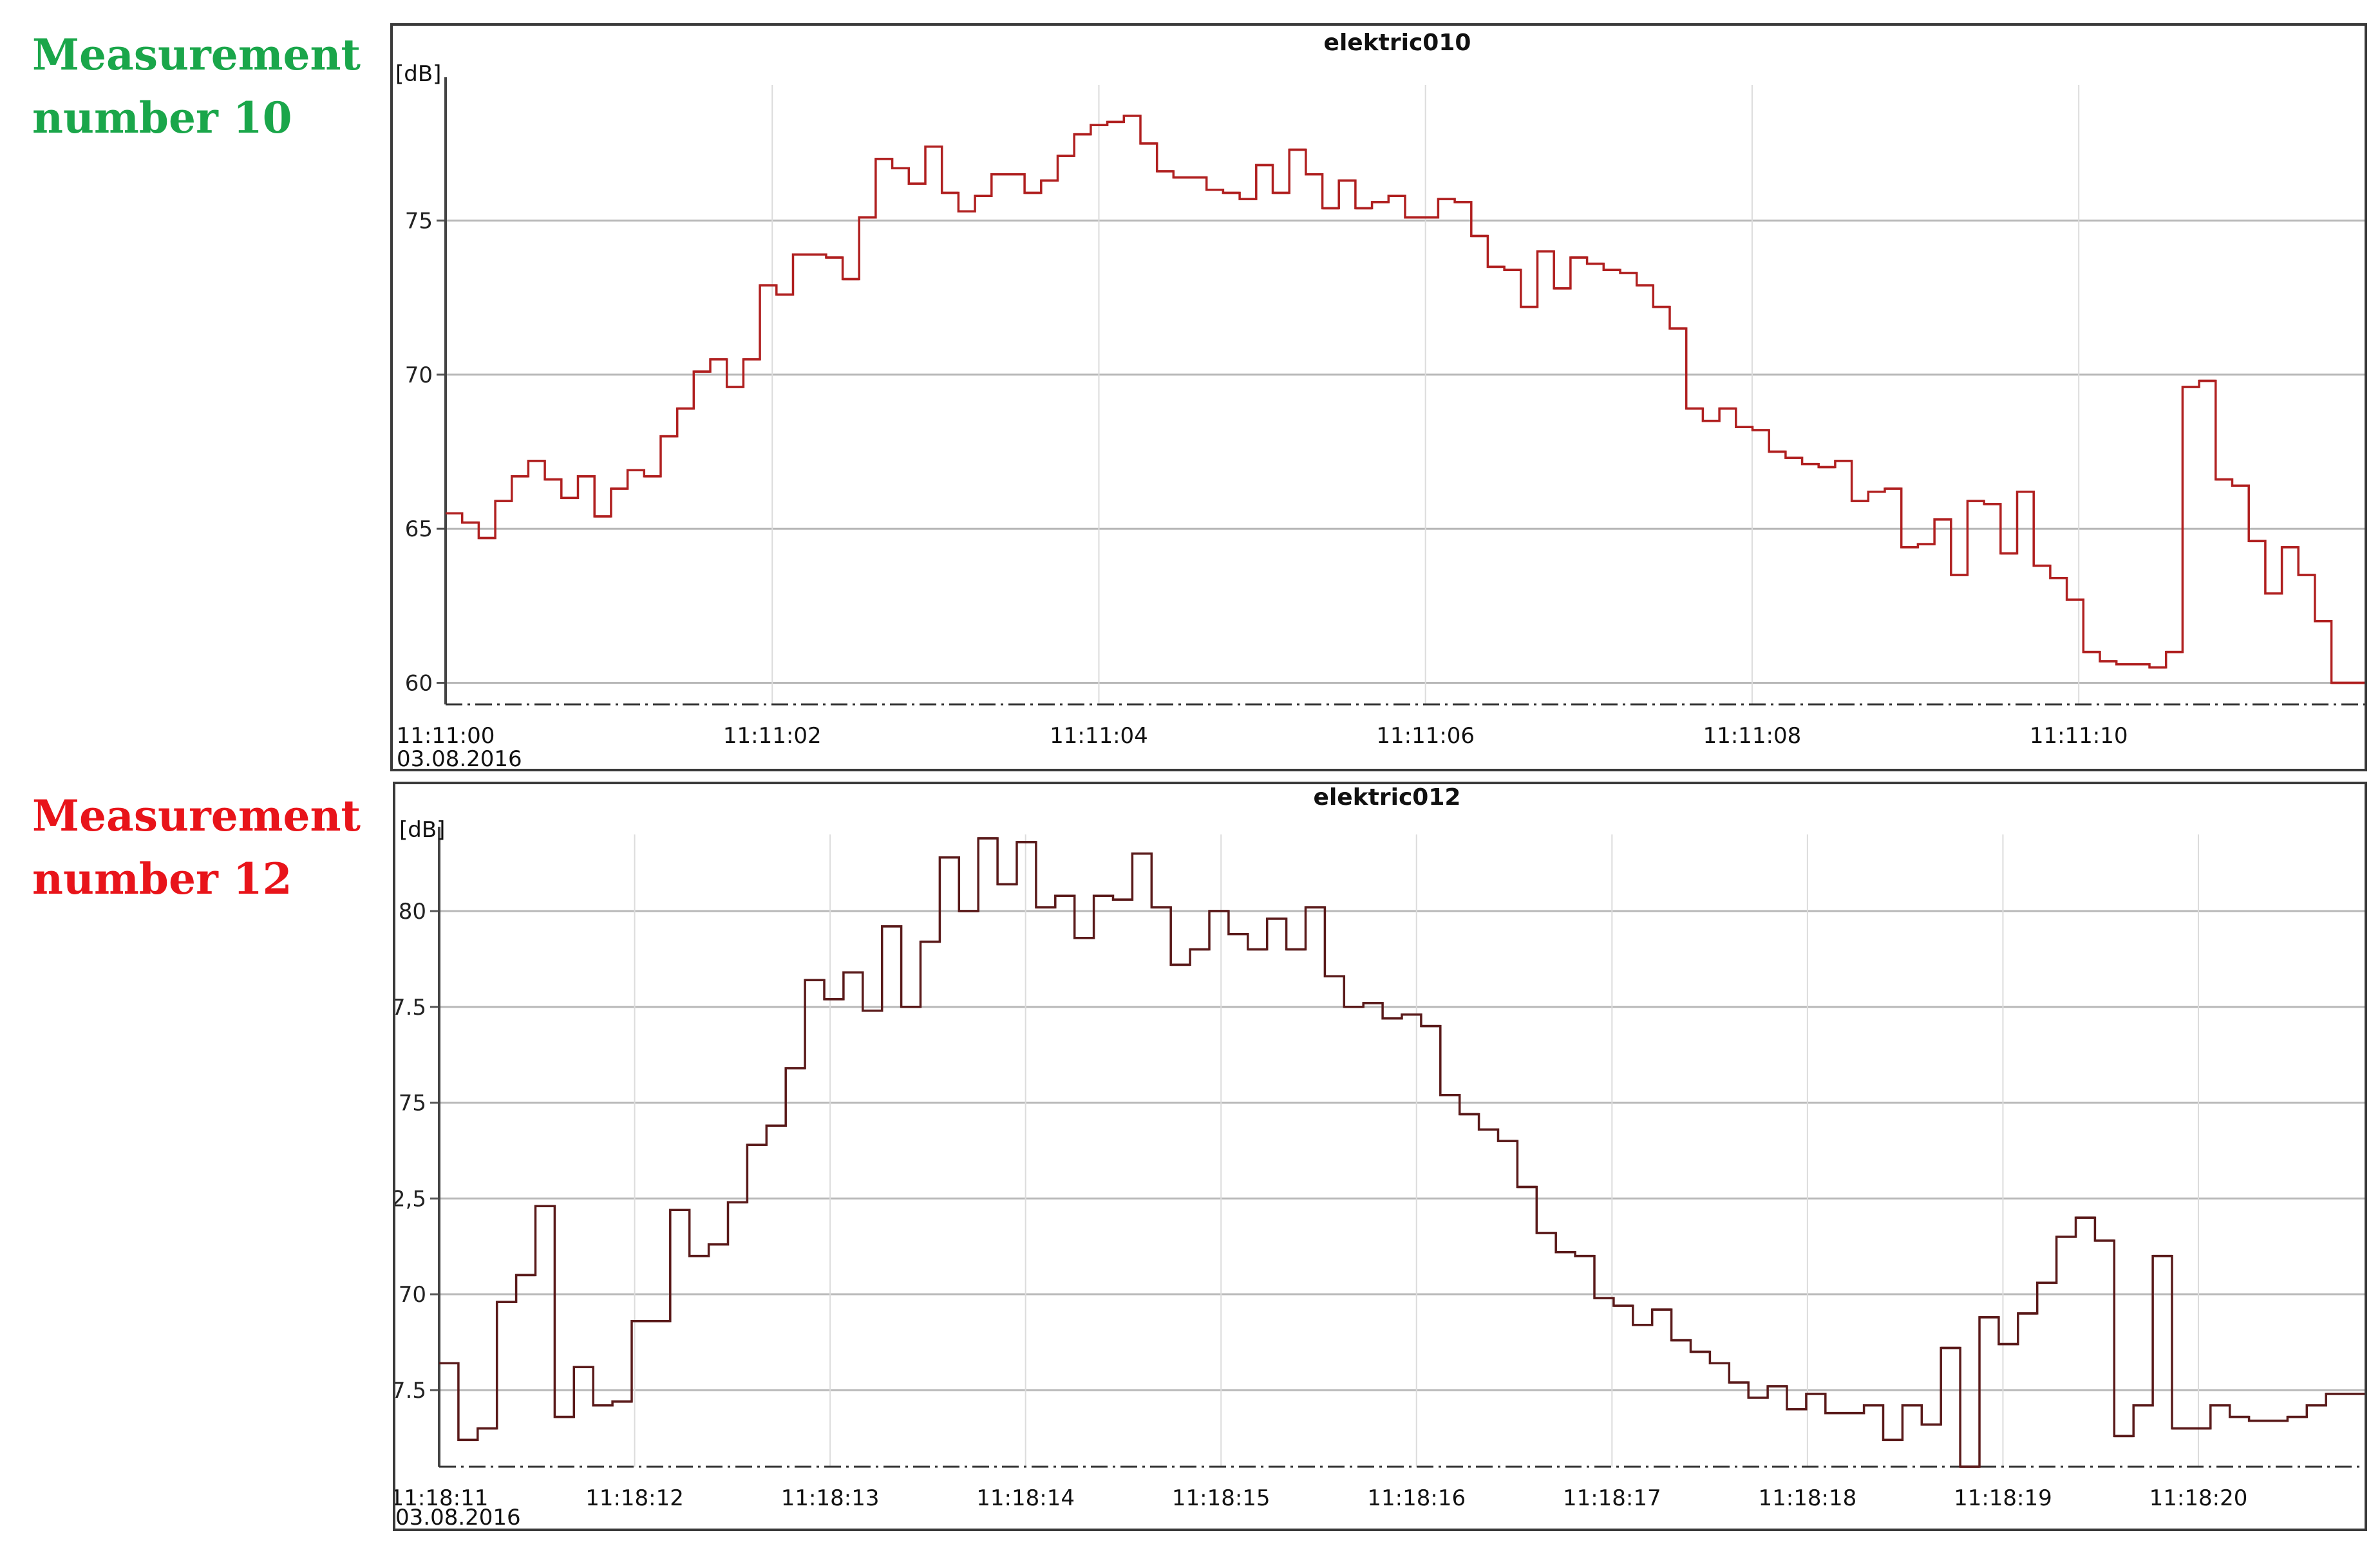 The image size is (2380, 1553). What do you see at coordinates (1426, 736) in the screenshot?
I see `x-tick-label: 11:11:06` at bounding box center [1426, 736].